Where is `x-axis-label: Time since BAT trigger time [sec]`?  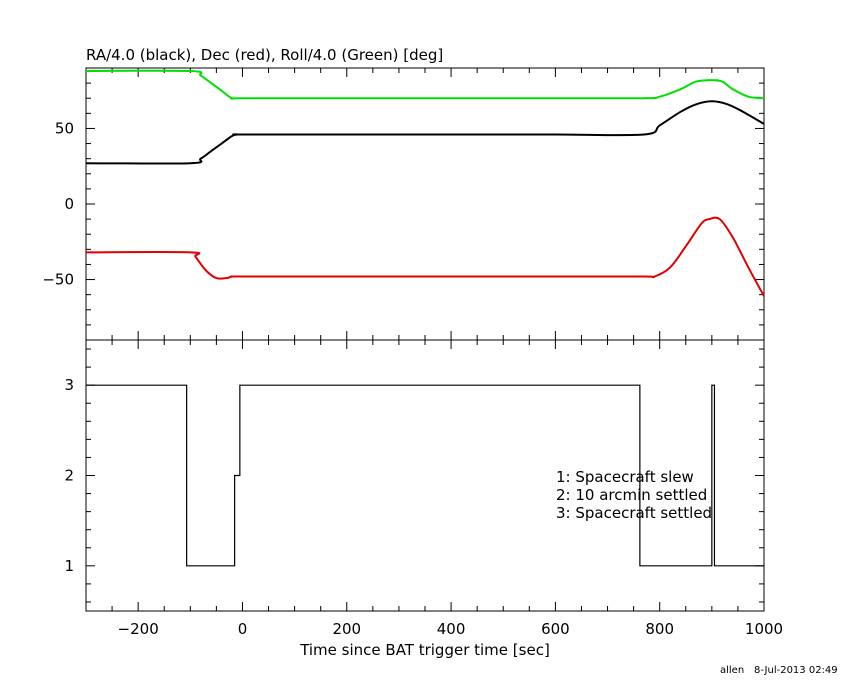
x-axis-label: Time since BAT trigger time [sec] is located at coordinates (424, 650).